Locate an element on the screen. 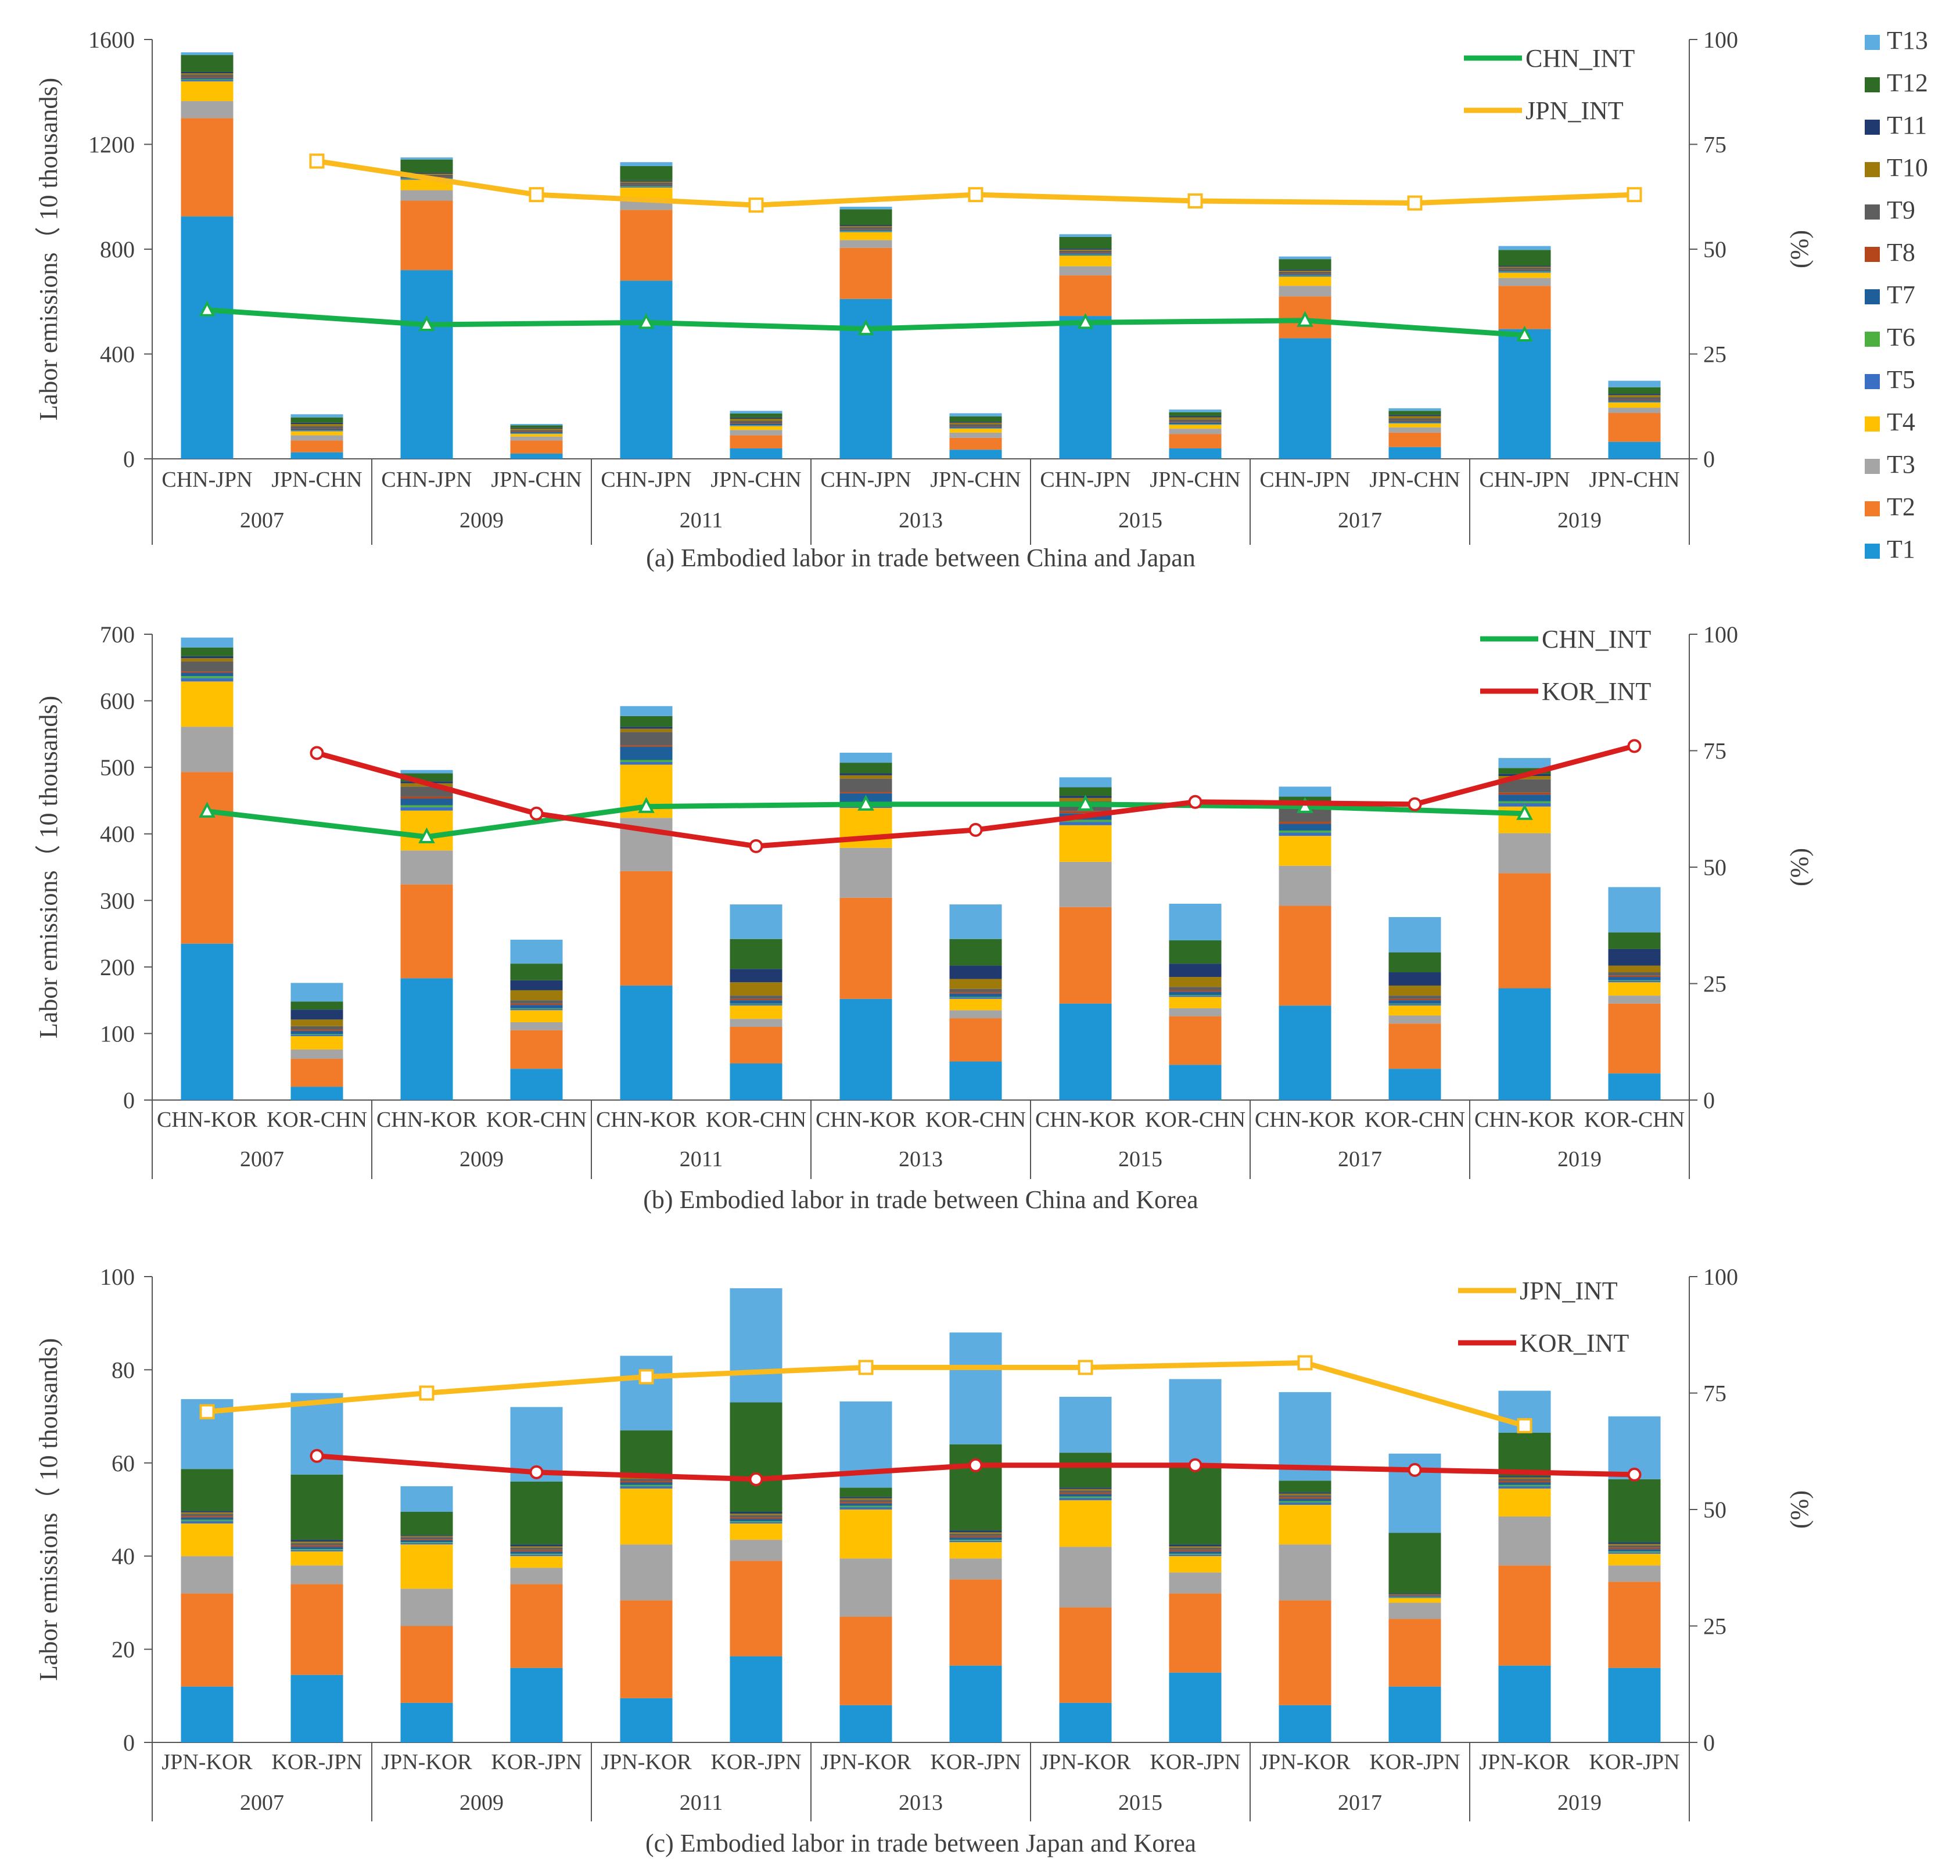 This screenshot has height=1876, width=1960. y-tick-label: 1600 is located at coordinates (112, 40).